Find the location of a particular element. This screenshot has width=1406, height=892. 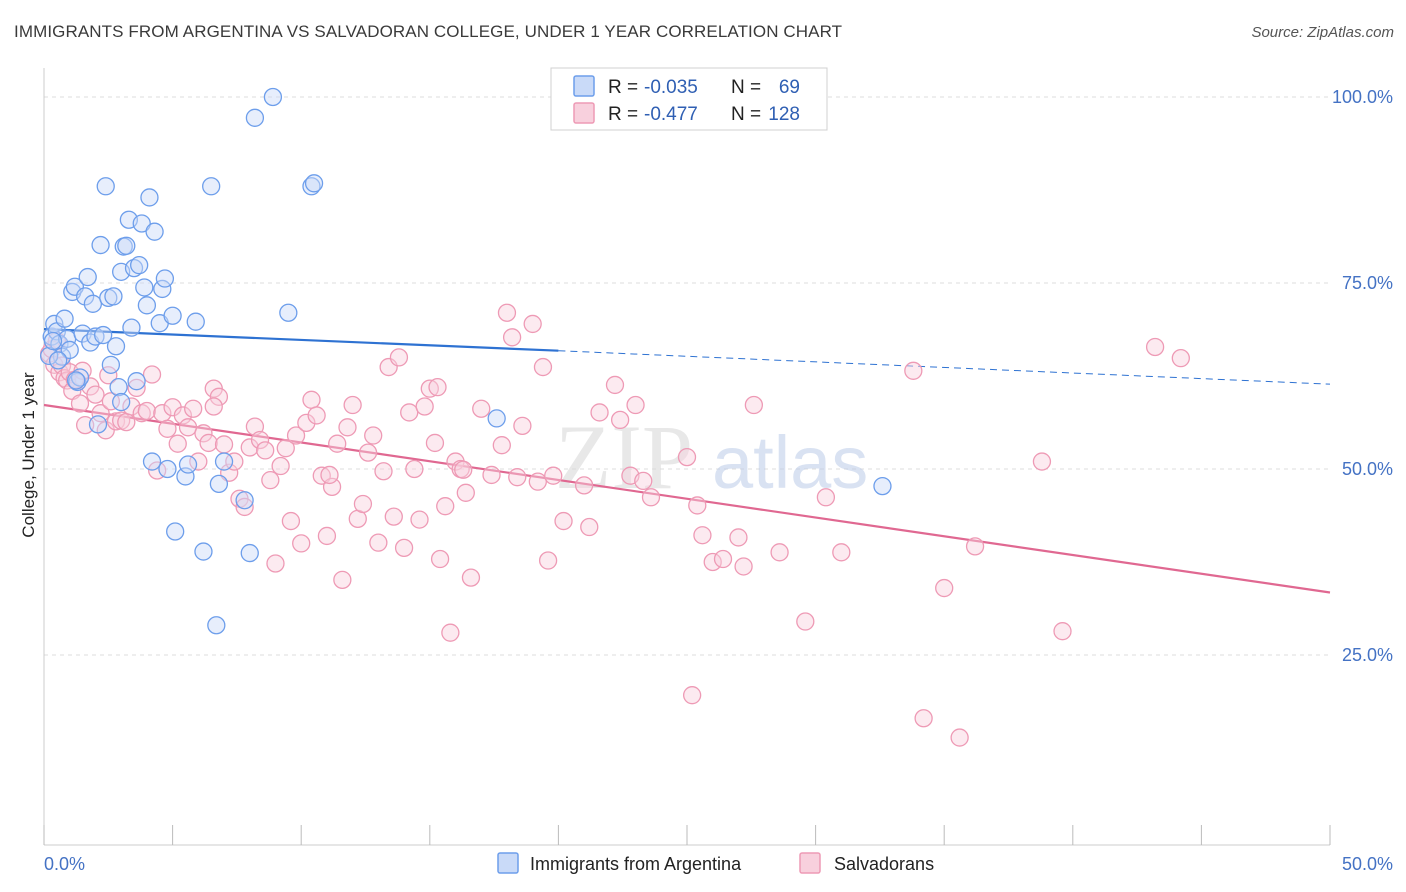

y-tick-label: 25.0% is located at coordinates (1367, 655).